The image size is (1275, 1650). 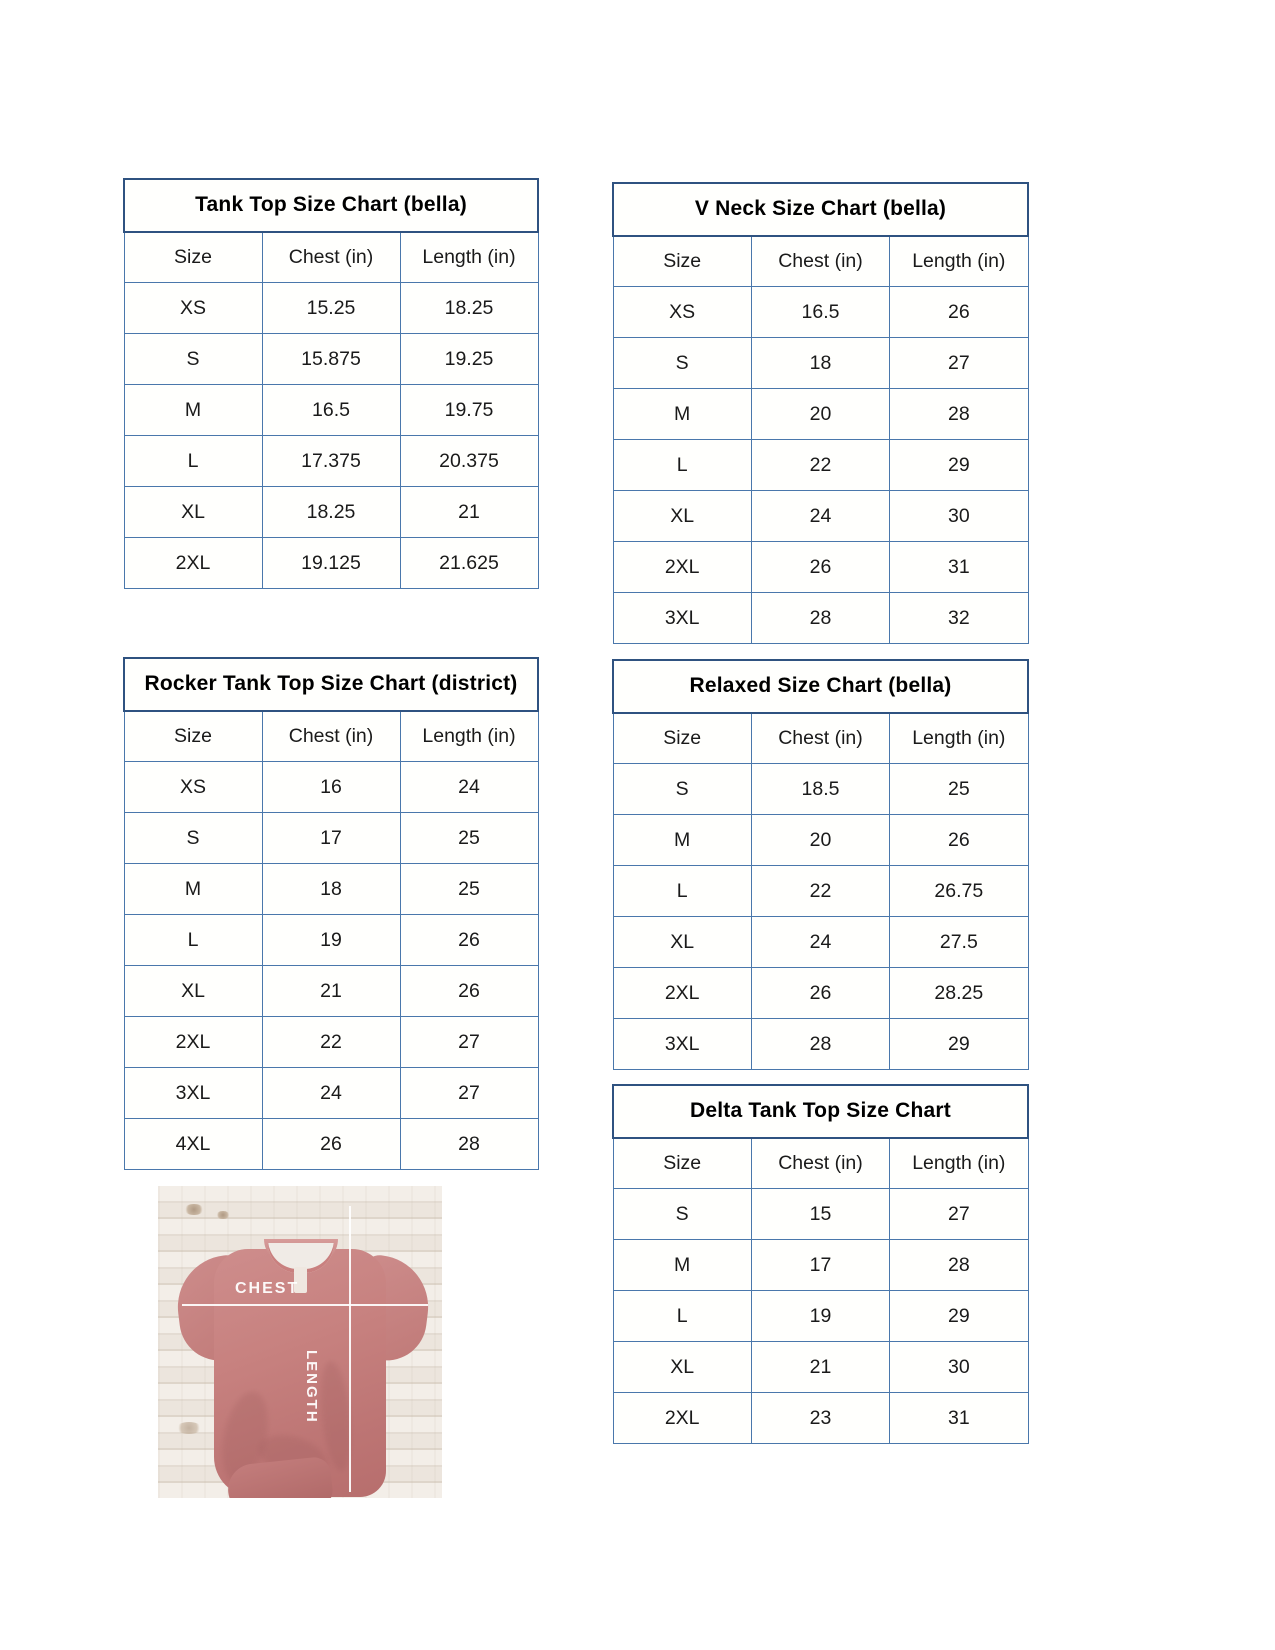 What do you see at coordinates (959, 1418) in the screenshot?
I see `cell-length: 31` at bounding box center [959, 1418].